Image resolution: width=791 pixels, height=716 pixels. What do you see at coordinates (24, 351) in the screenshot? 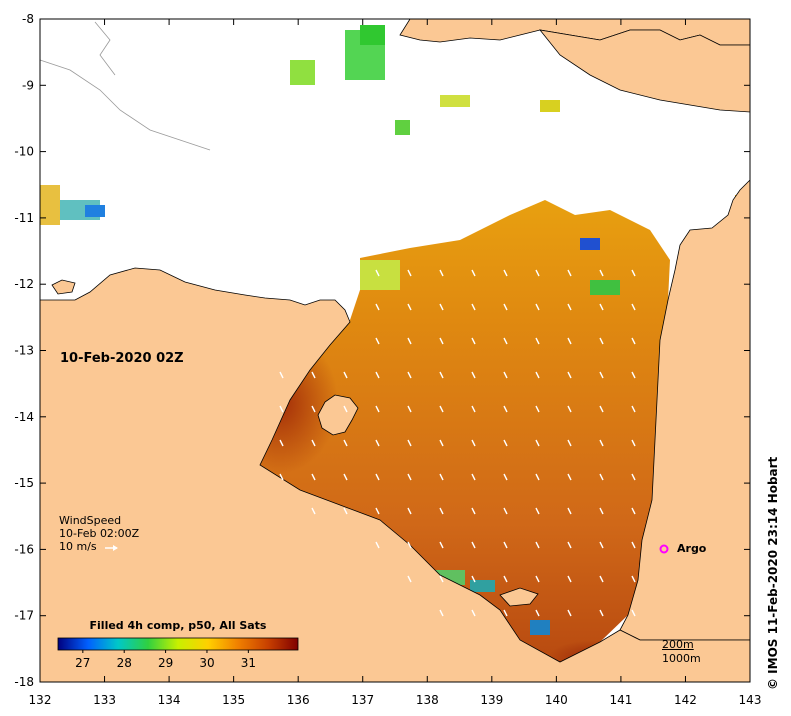
I see `y-tick-label: -13` at bounding box center [24, 351].